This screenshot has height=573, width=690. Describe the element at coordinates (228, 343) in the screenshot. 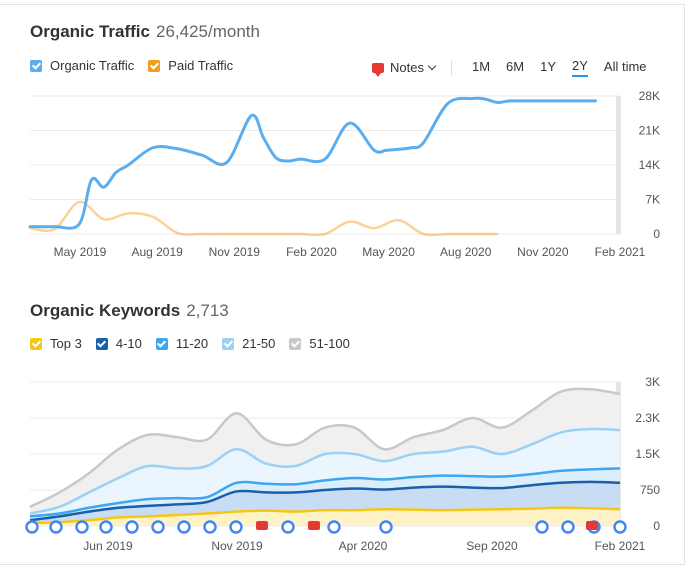

I see `21-50-checkbox` at that location.